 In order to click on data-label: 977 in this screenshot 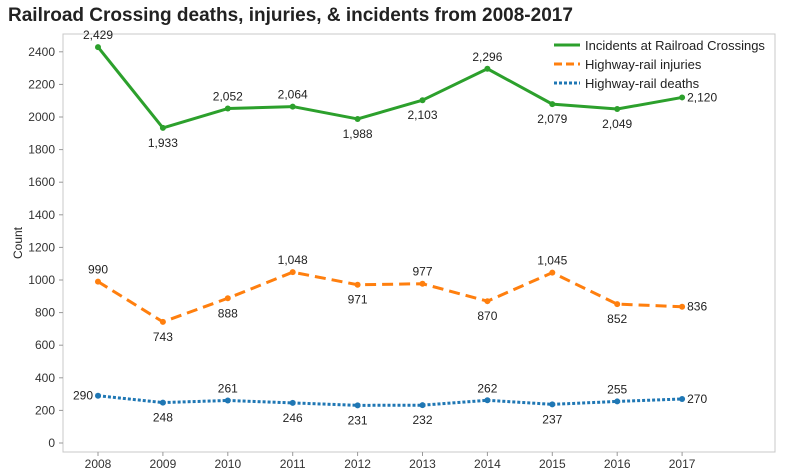, I will do `click(422, 272)`.